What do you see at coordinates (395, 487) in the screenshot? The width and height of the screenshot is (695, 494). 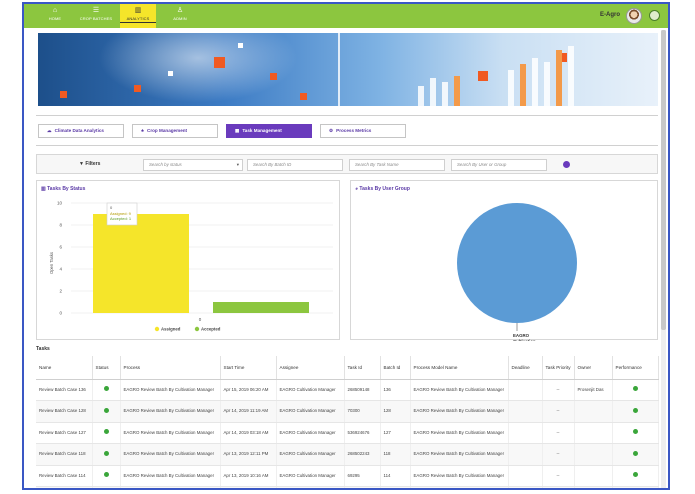 I see `cell-batch-id` at bounding box center [395, 487].